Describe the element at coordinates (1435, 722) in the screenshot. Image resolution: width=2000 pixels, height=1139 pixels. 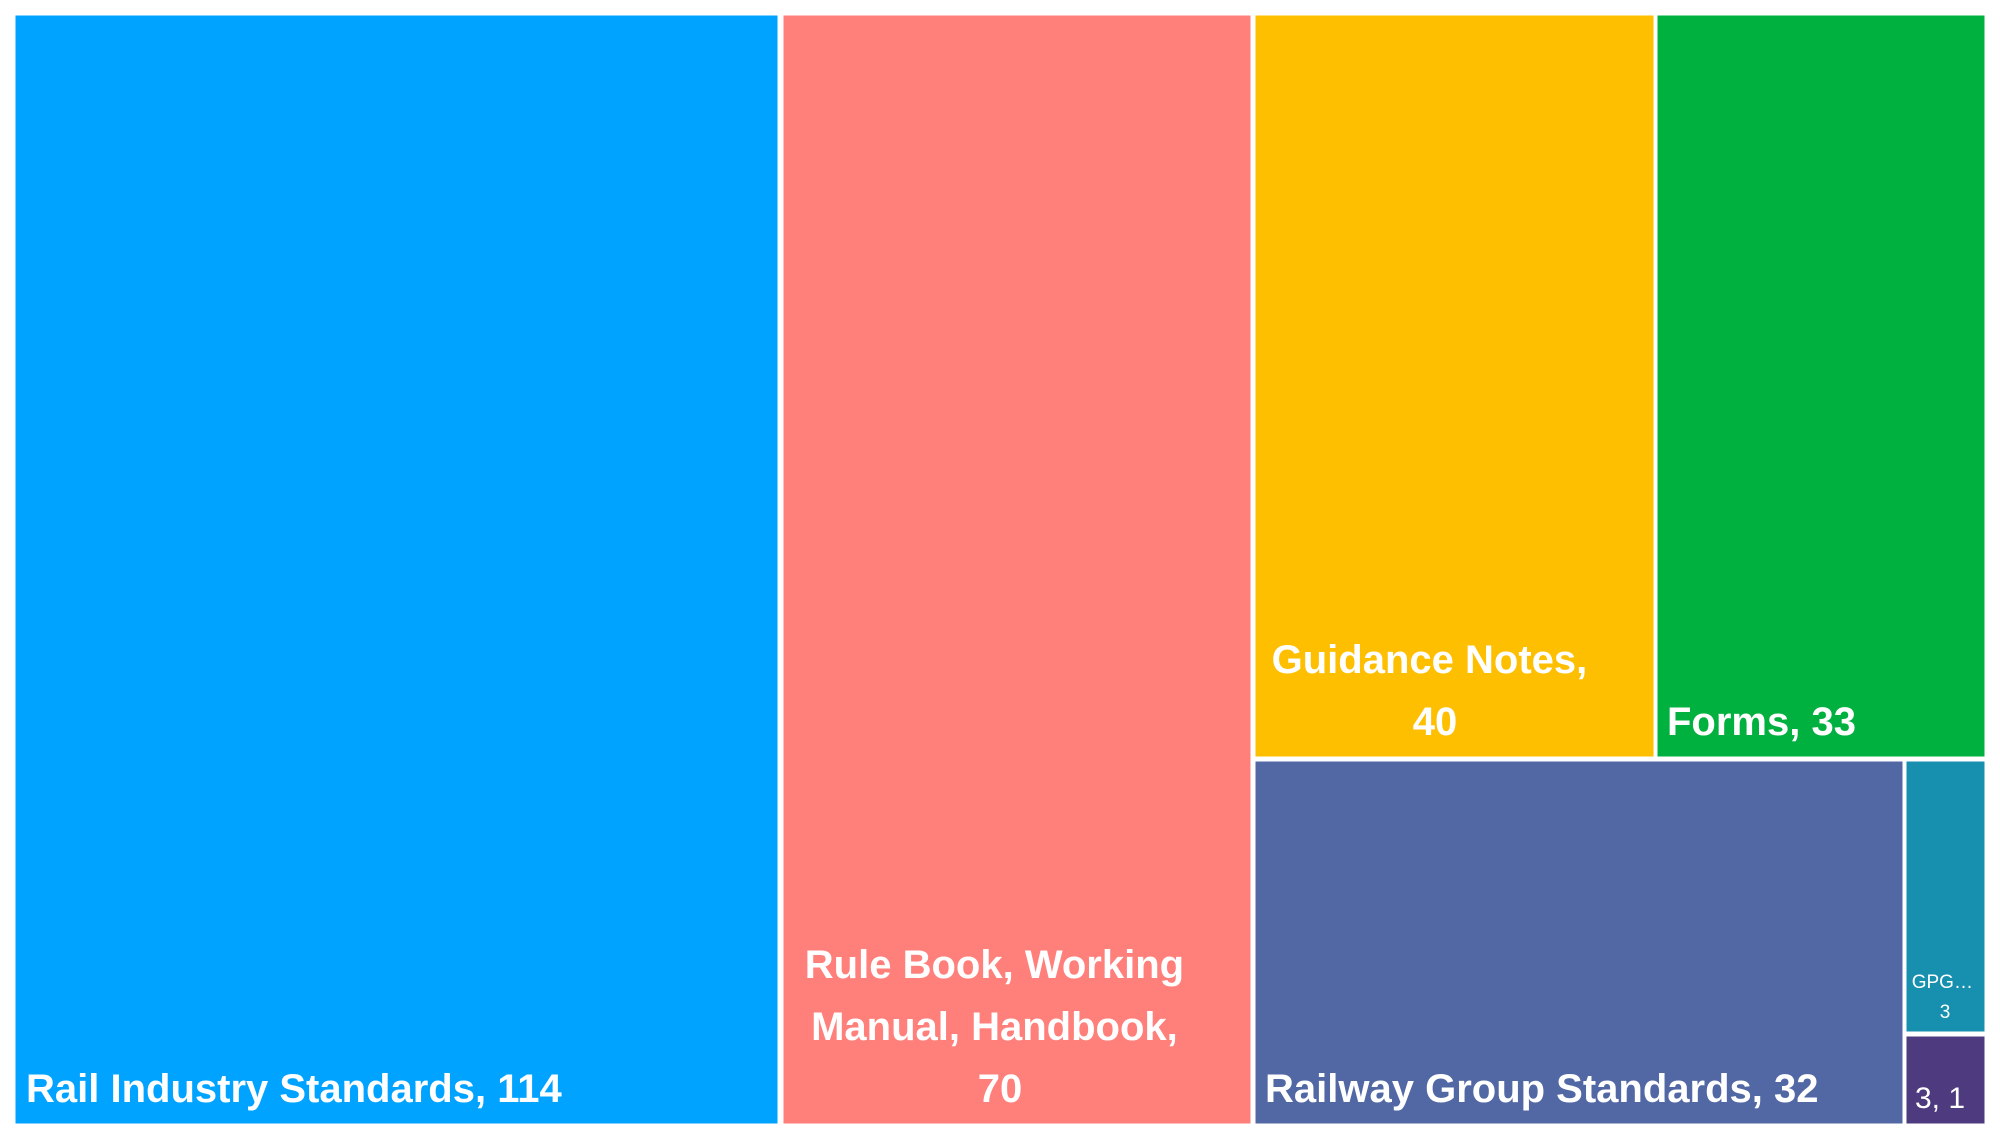
I see `tile-label-line-2: 40` at that location.